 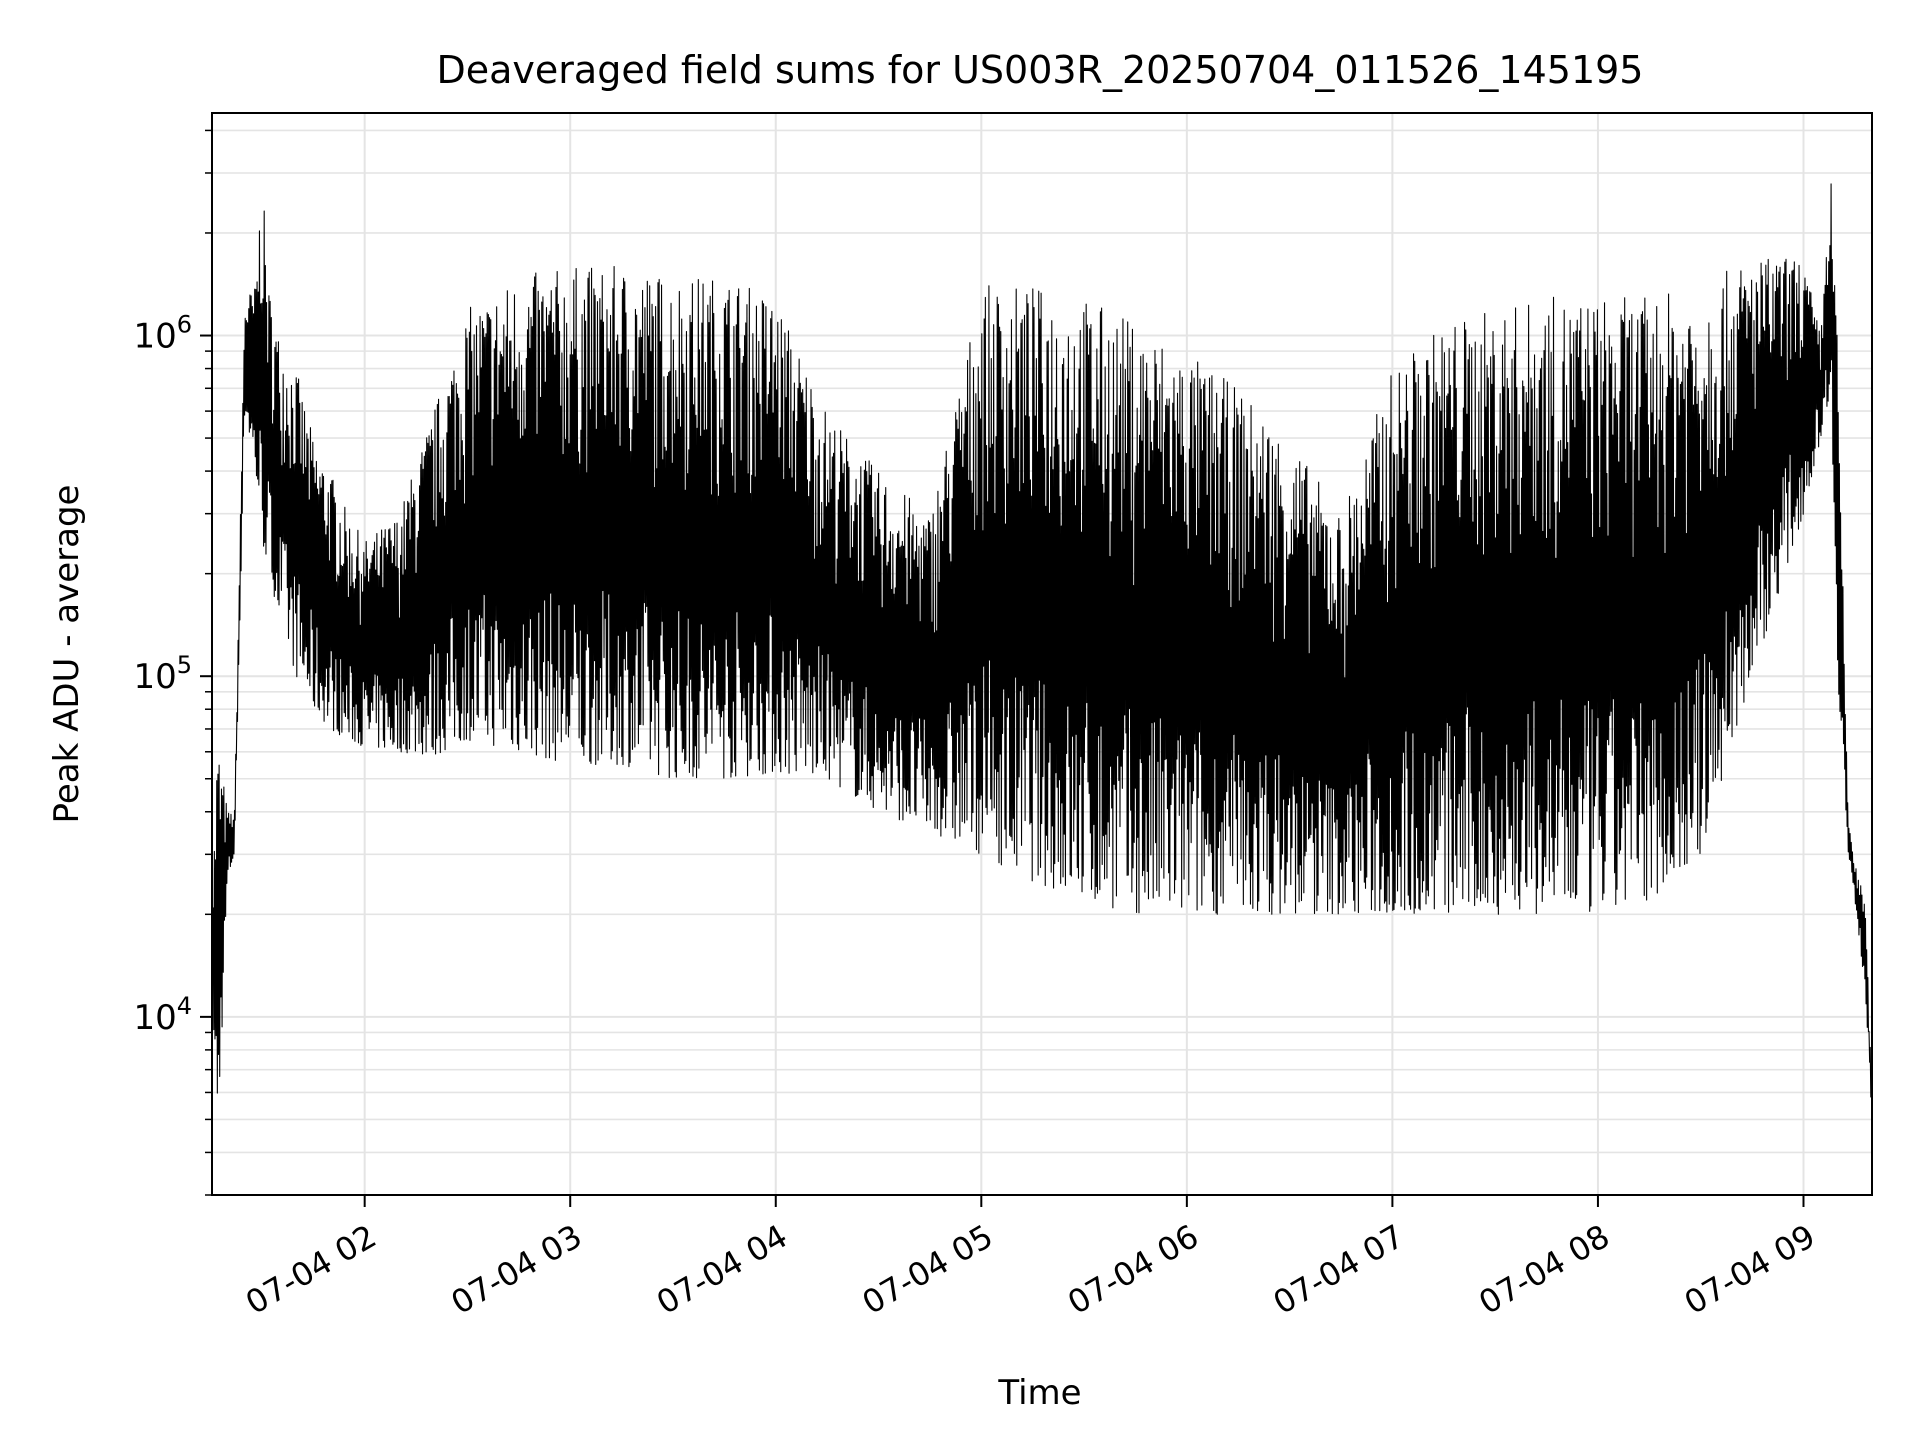 What do you see at coordinates (1039, 1393) in the screenshot?
I see `x-axis-label: Time` at bounding box center [1039, 1393].